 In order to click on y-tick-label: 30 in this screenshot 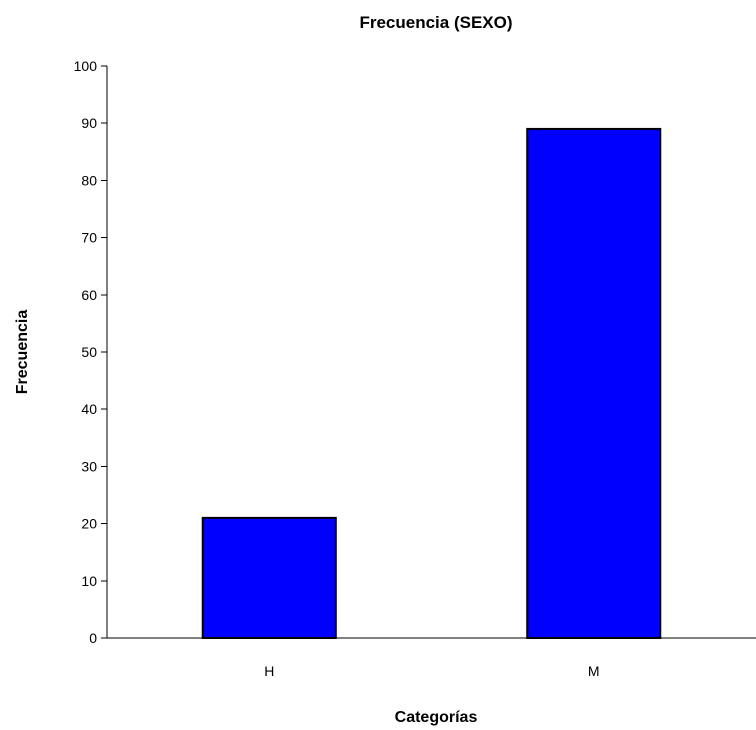, I will do `click(89, 466)`.